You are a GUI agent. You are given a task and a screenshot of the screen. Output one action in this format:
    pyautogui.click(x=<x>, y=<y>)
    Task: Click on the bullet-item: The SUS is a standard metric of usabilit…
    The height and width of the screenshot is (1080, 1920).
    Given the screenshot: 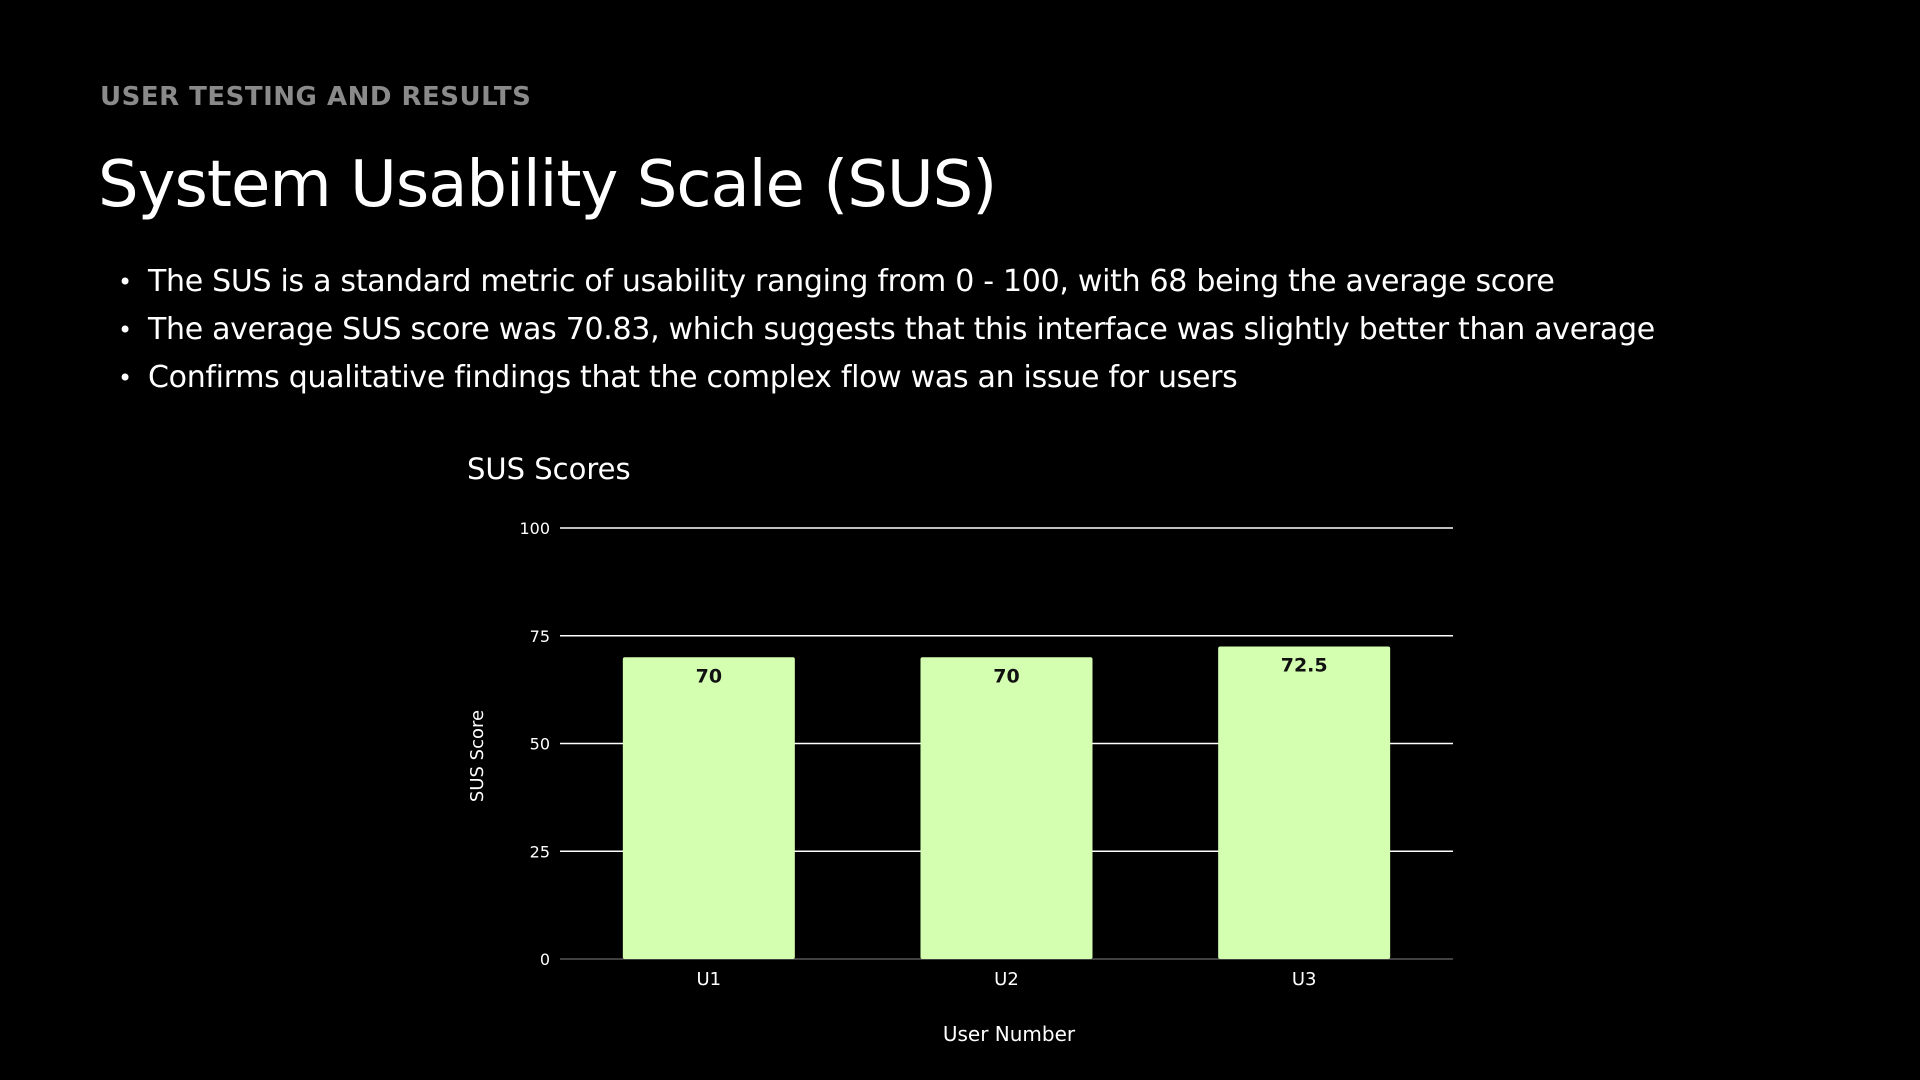 What is the action you would take?
    pyautogui.click(x=886, y=282)
    